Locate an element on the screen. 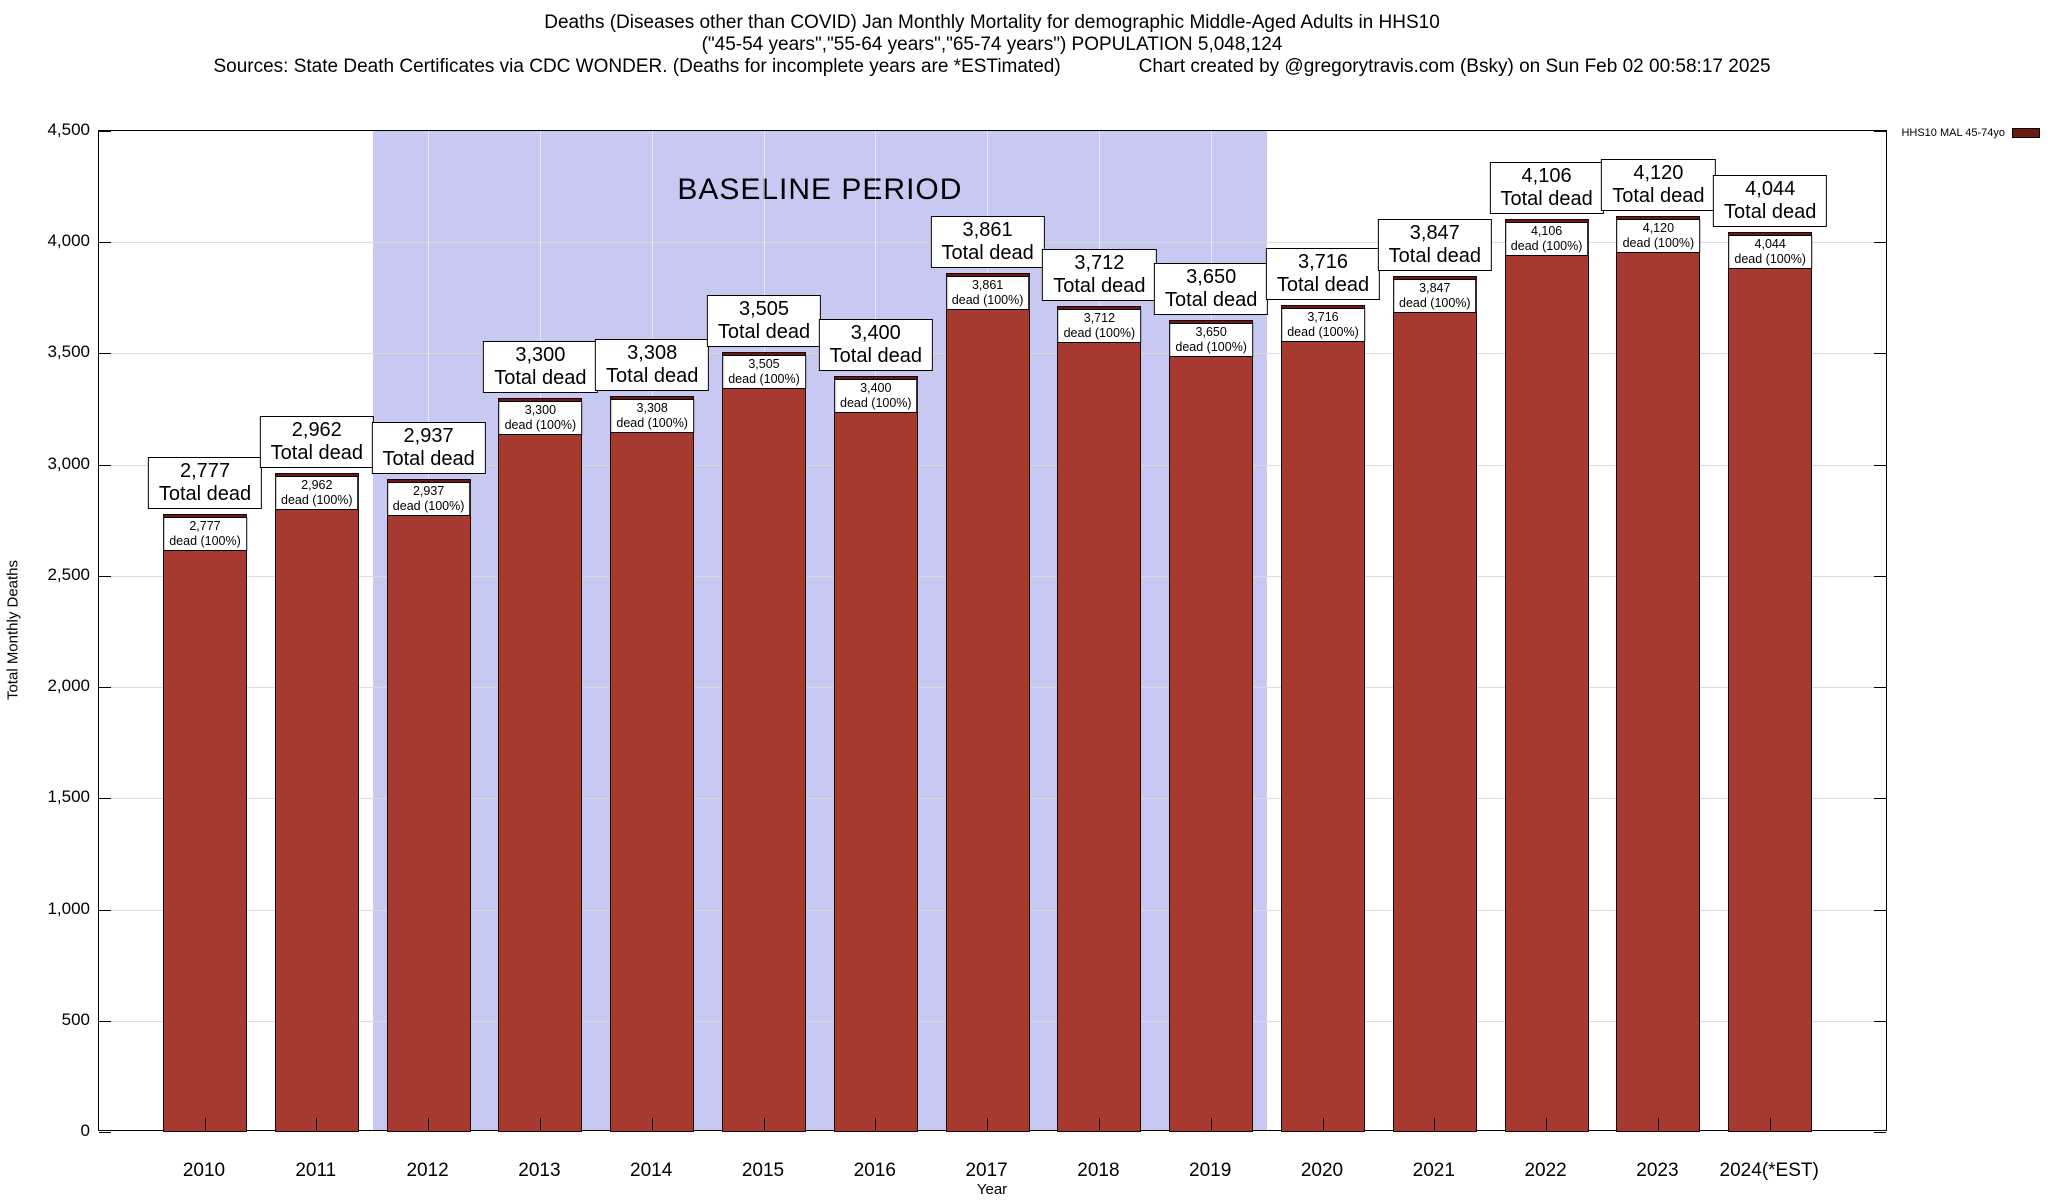 Image resolution: width=2048 pixels, height=1200 pixels. dead-pct-label-2010: 2,777 dead (100%) is located at coordinates (205, 534).